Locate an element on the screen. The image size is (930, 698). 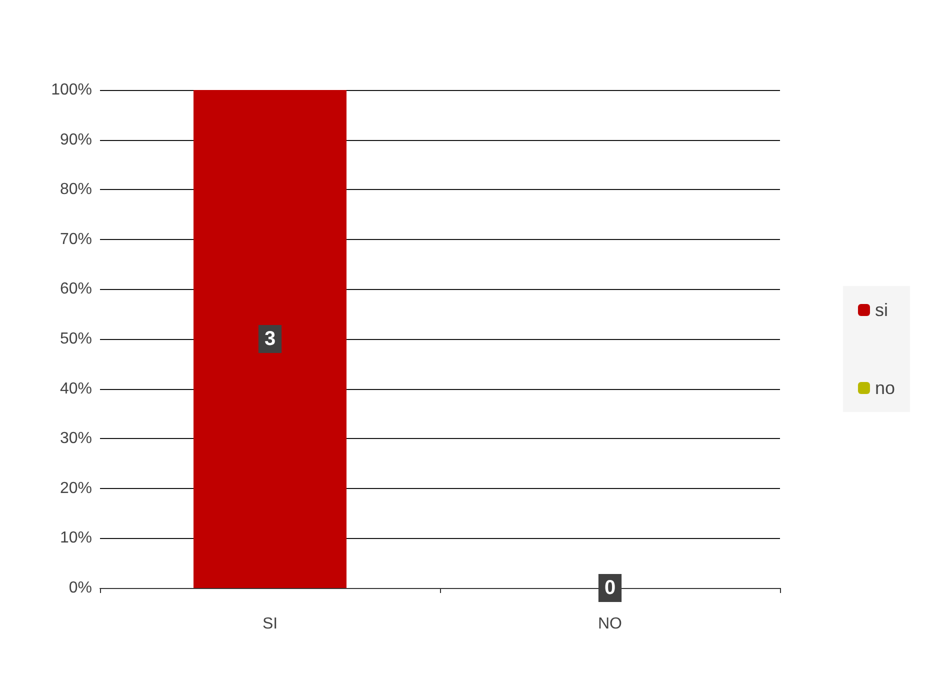
y-tick-label: 30% is located at coordinates (76, 439).